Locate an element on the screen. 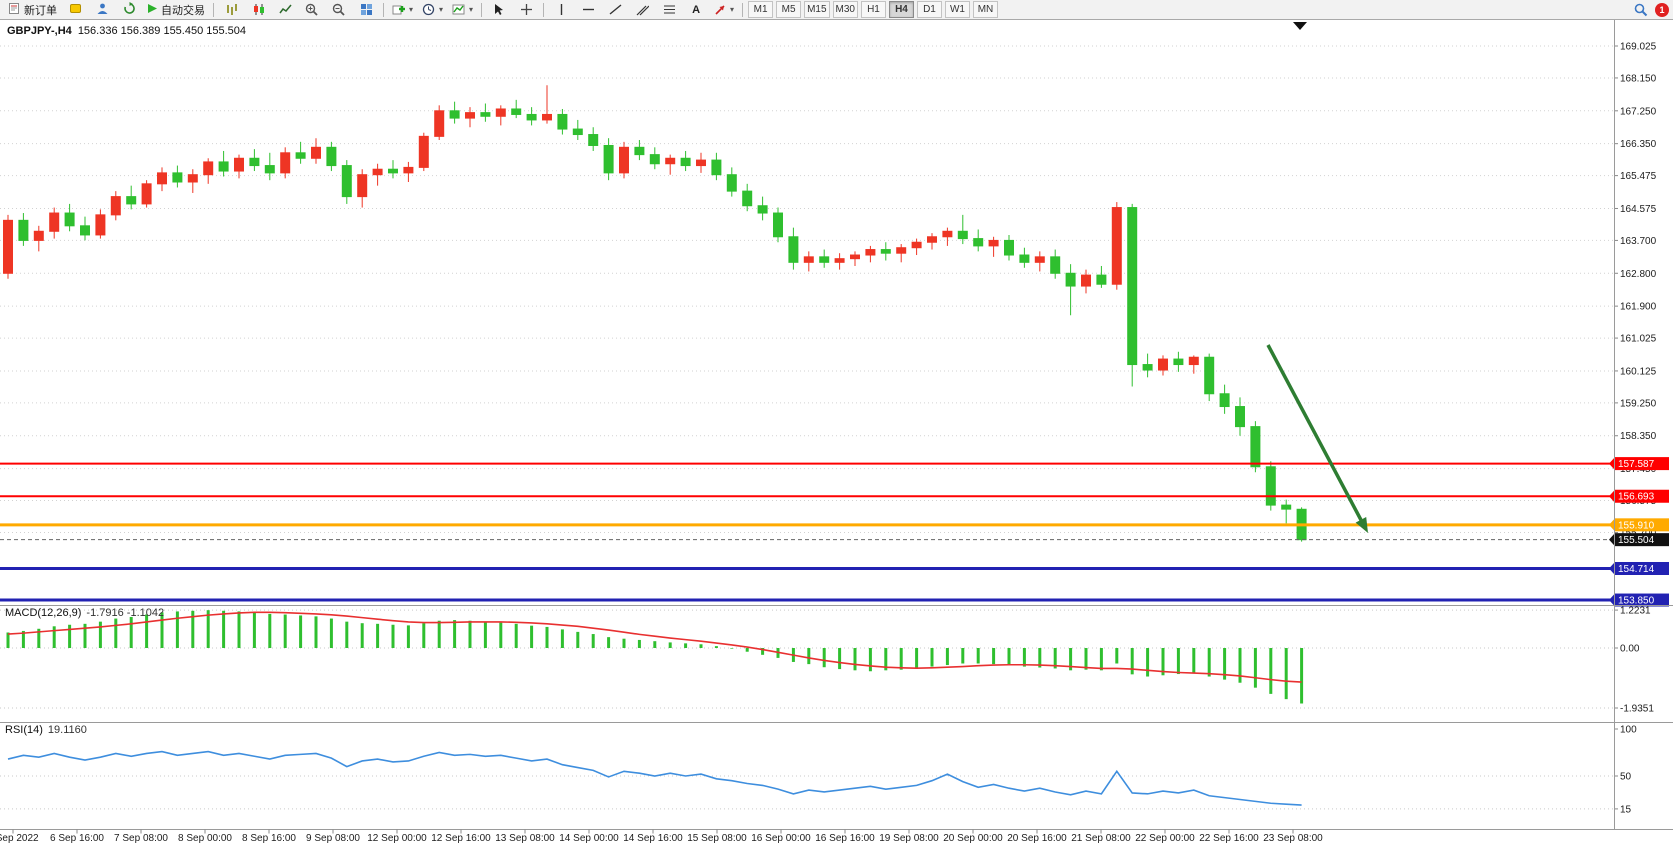 The width and height of the screenshot is (1673, 843). search-icon is located at coordinates (1641, 9).